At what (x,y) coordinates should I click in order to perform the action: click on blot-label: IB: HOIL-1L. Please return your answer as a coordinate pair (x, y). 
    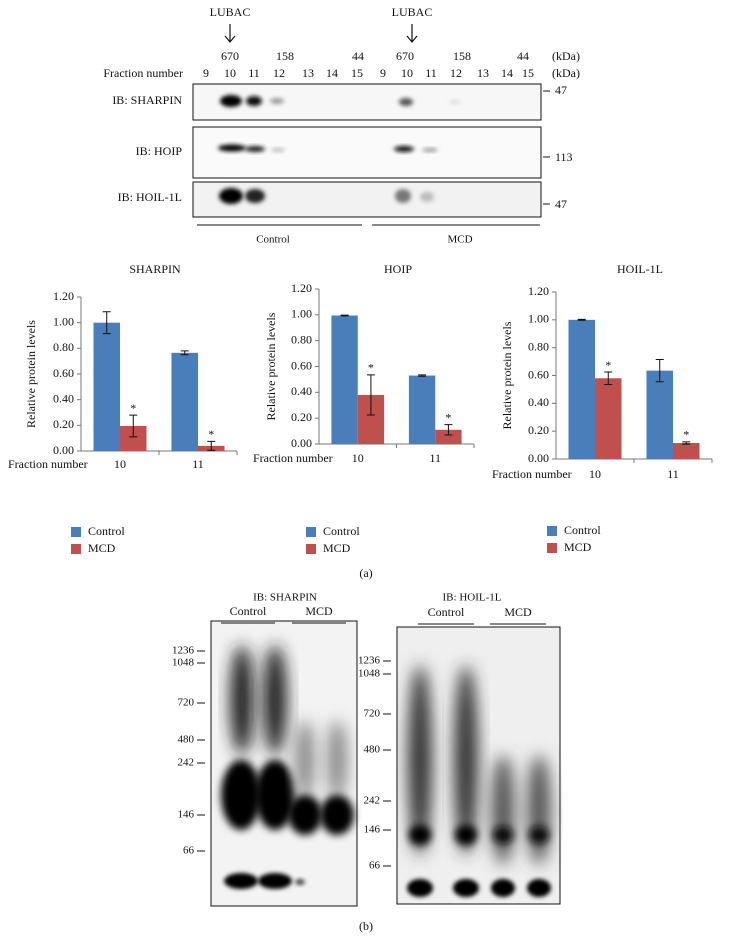
    Looking at the image, I should click on (150, 197).